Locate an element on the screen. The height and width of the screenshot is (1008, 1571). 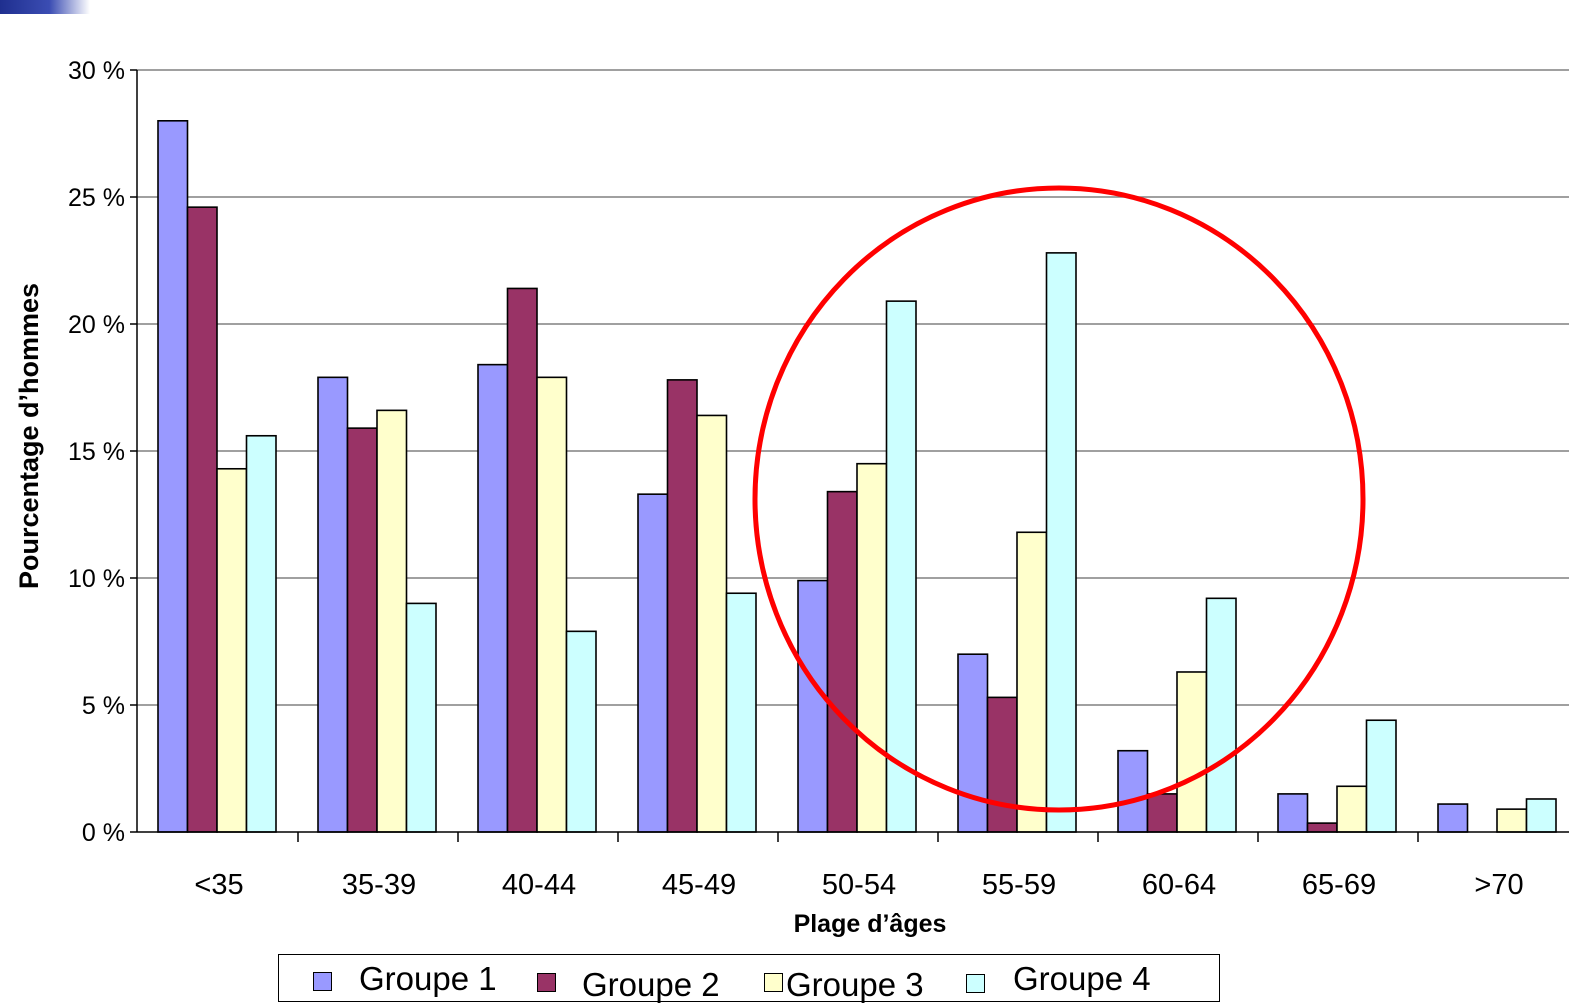
y-tick-label: 25 % is located at coordinates (96, 198).